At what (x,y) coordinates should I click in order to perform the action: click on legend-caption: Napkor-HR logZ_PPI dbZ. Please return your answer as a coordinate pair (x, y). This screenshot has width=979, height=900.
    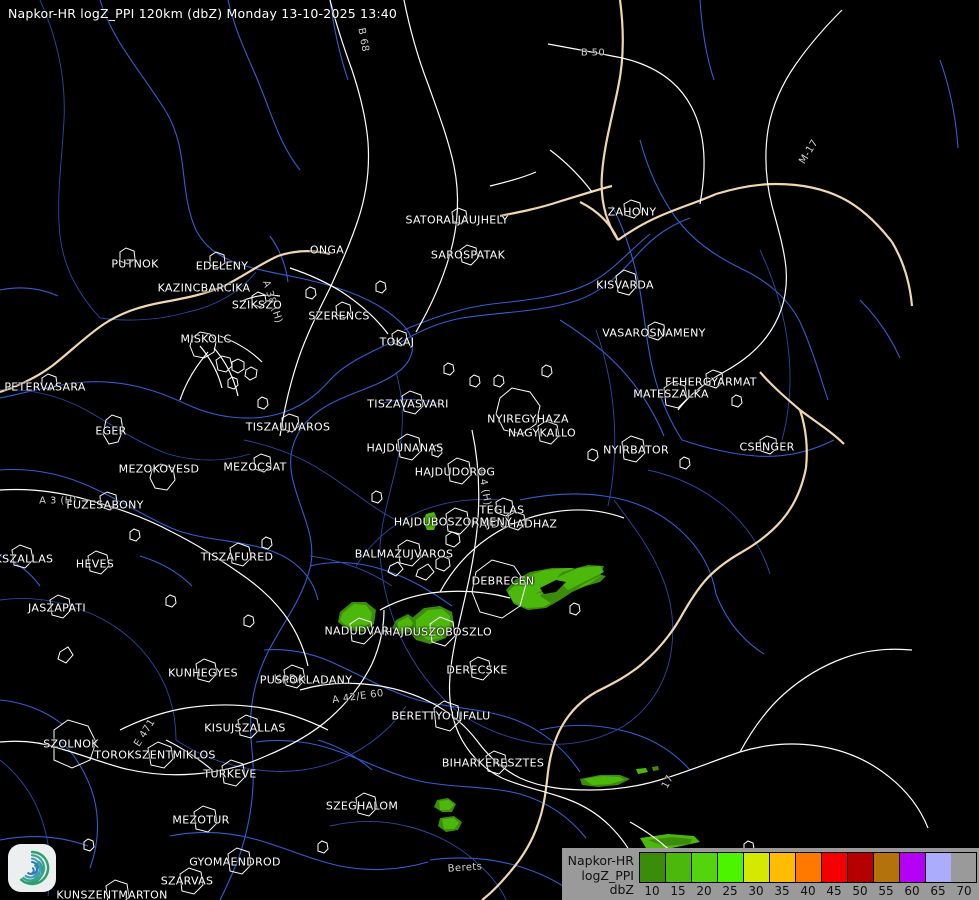
    Looking at the image, I should click on (603, 875).